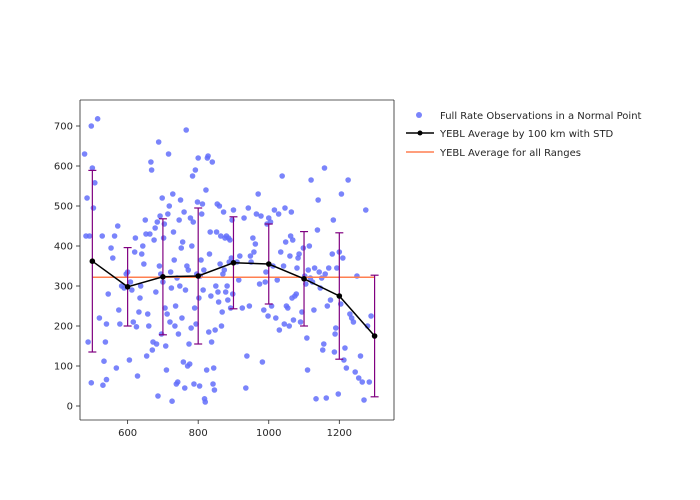  Describe the element at coordinates (510, 153) in the screenshot. I see `legend-label-overall: YEBL Average for all Ranges` at that location.